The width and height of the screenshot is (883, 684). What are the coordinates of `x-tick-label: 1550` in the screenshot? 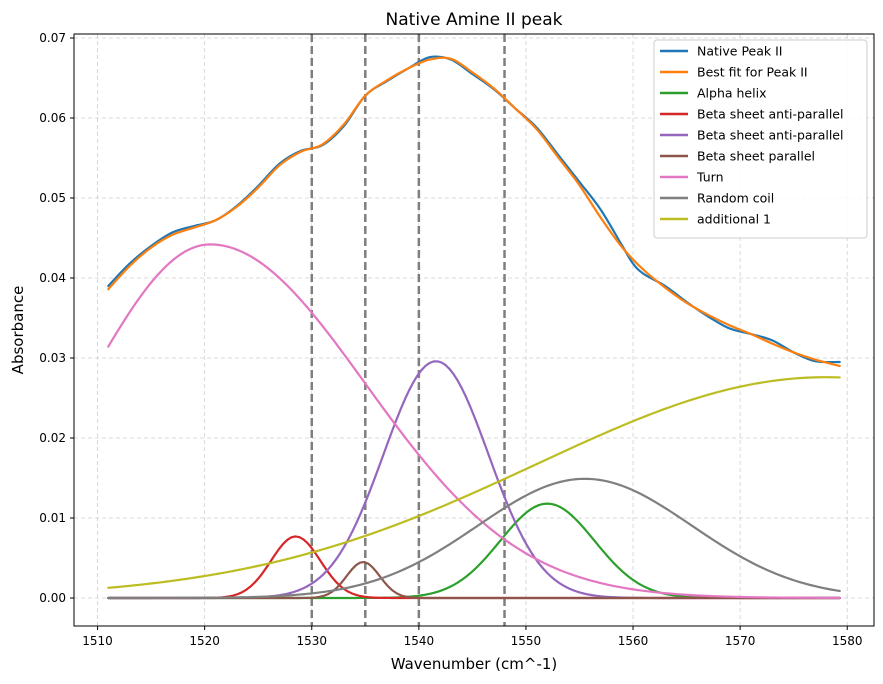 It's located at (526, 641).